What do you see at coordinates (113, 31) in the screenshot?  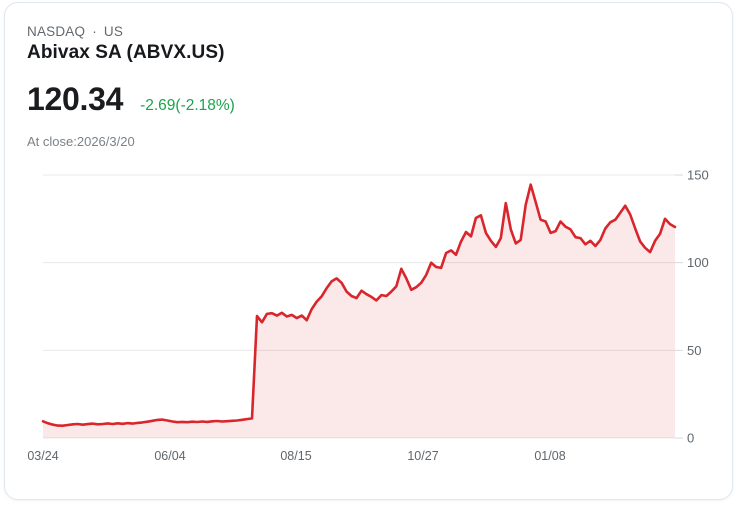 I see `region-label: US` at bounding box center [113, 31].